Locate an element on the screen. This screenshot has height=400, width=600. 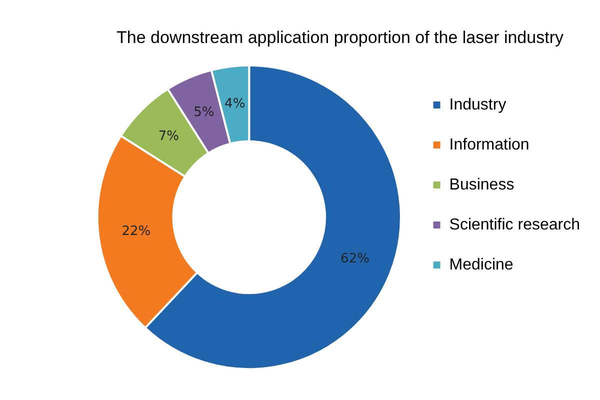
legend-label: Industry is located at coordinates (477, 105).